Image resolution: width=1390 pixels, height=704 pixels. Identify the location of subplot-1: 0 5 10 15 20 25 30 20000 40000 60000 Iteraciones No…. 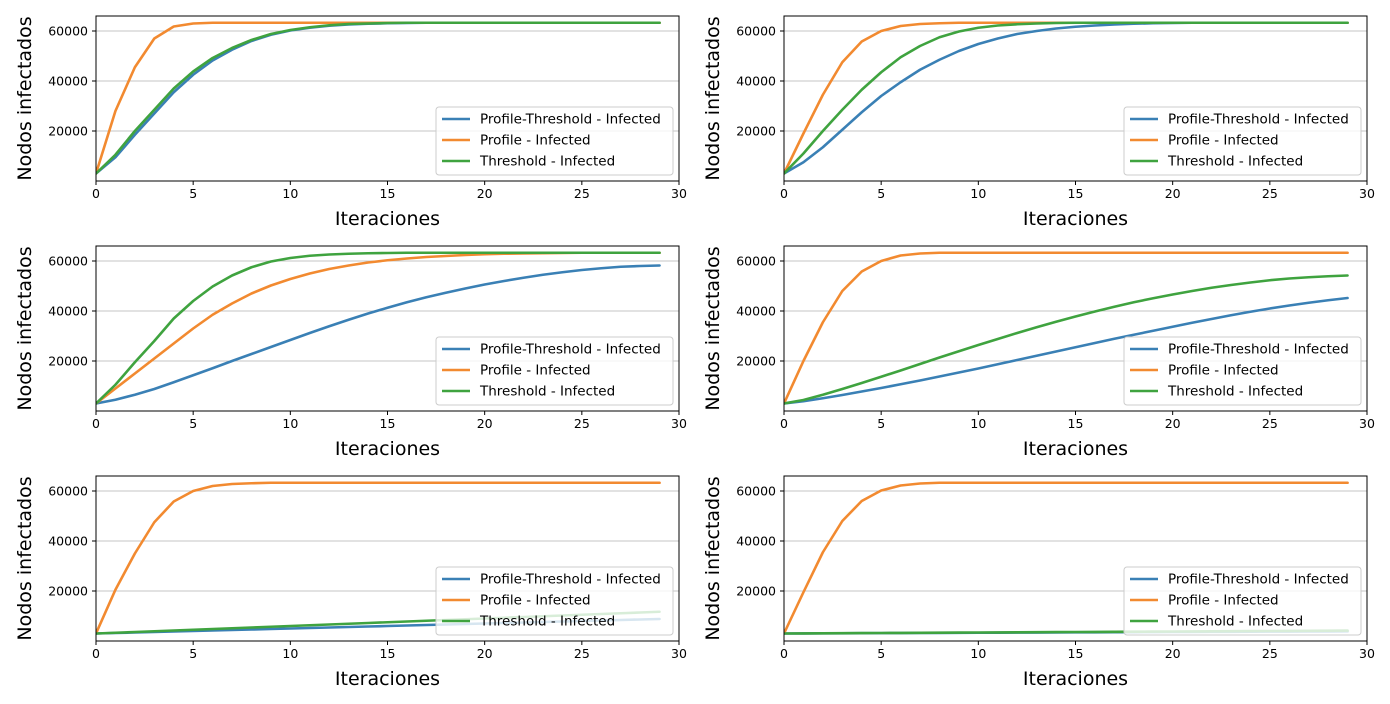
(350, 122).